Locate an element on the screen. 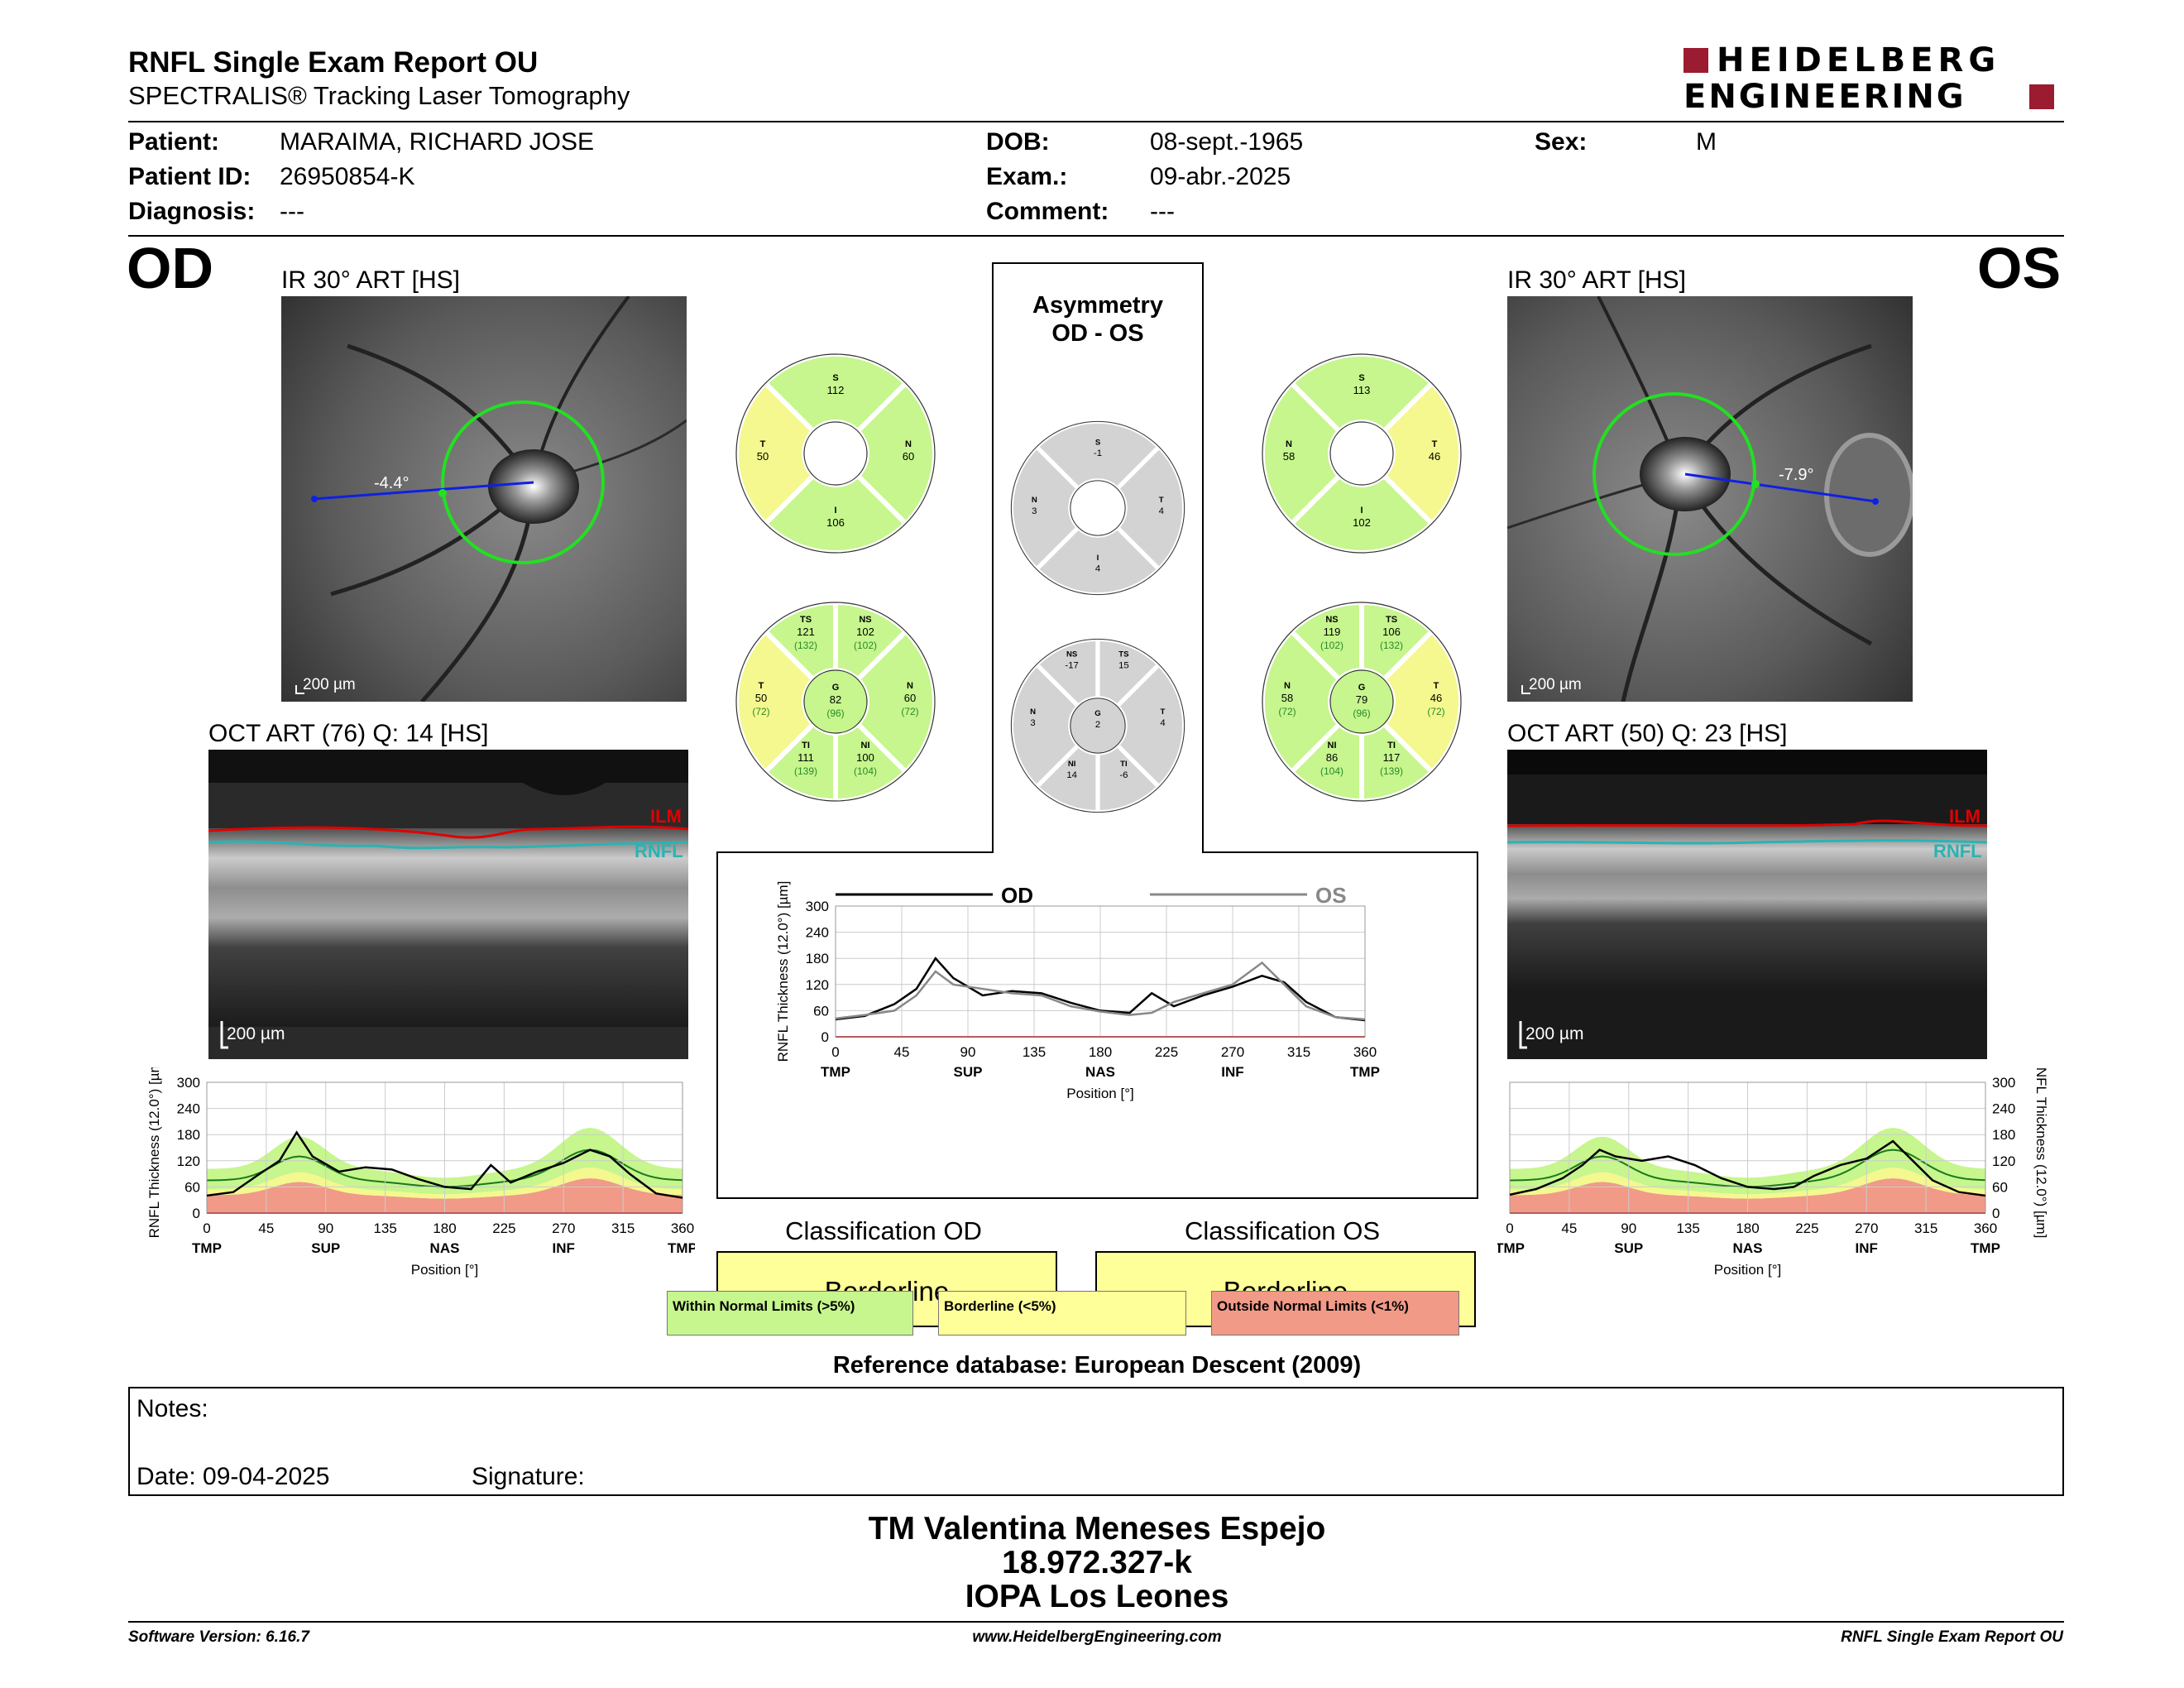  sex-label: Sex: is located at coordinates (1561, 142).